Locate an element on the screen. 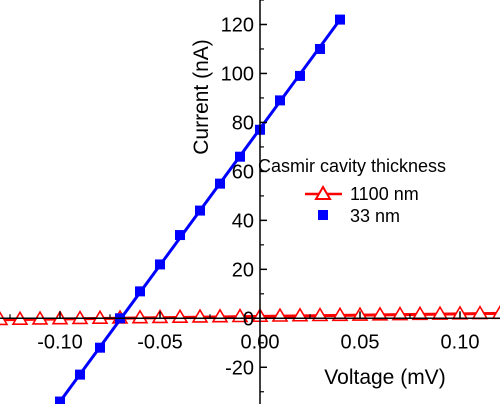 The image size is (500, 404). y-tick-label: 0 is located at coordinates (248, 319).